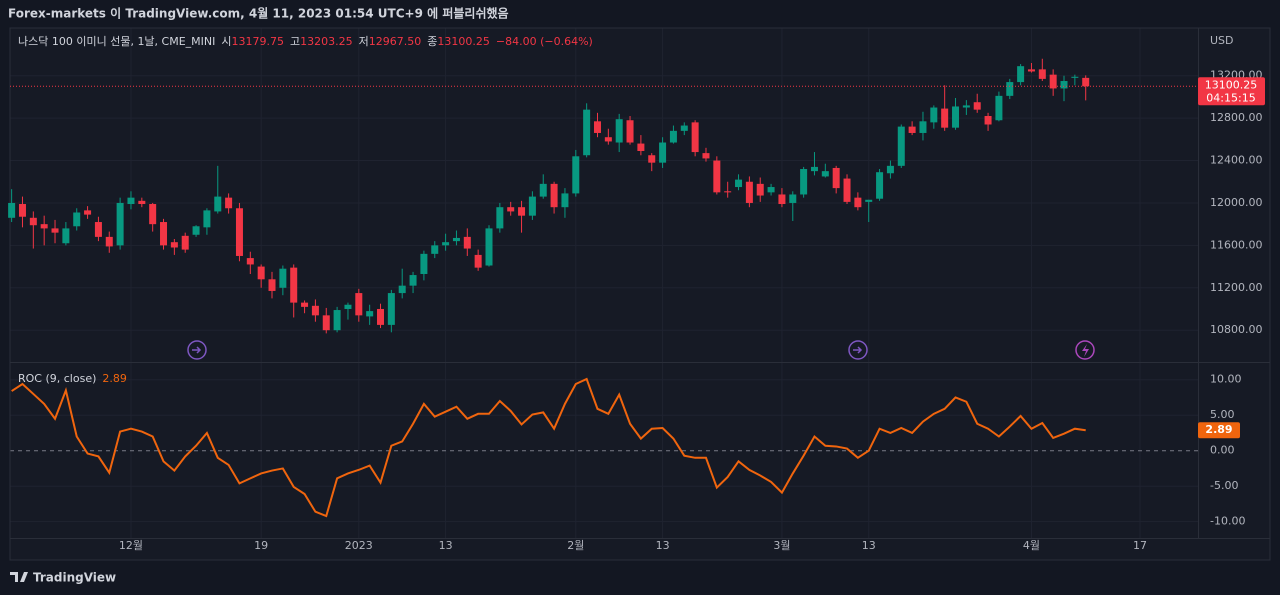  What do you see at coordinates (364, 41) in the screenshot?
I see `legend-text: 저` at bounding box center [364, 41].